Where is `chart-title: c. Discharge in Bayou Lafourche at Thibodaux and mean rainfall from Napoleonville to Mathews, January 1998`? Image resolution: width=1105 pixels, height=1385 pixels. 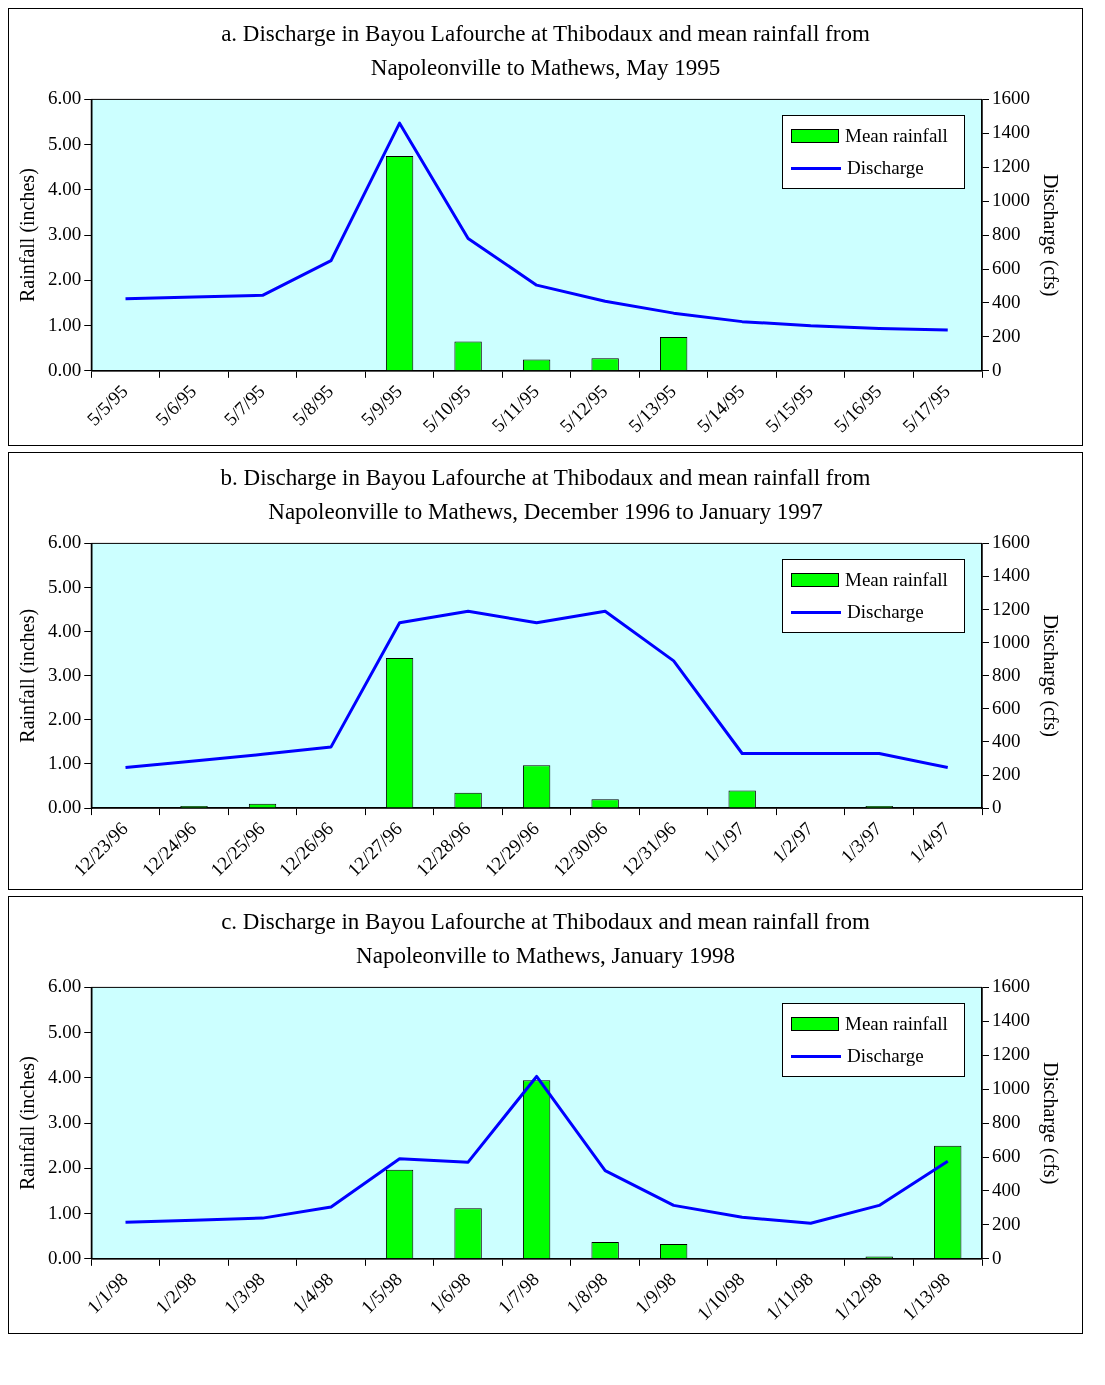 chart-title: c. Discharge in Bayou Lafourche at Thibodaux and mean rainfall from Napoleonville to Mathews, January 1998 is located at coordinates (545, 939).